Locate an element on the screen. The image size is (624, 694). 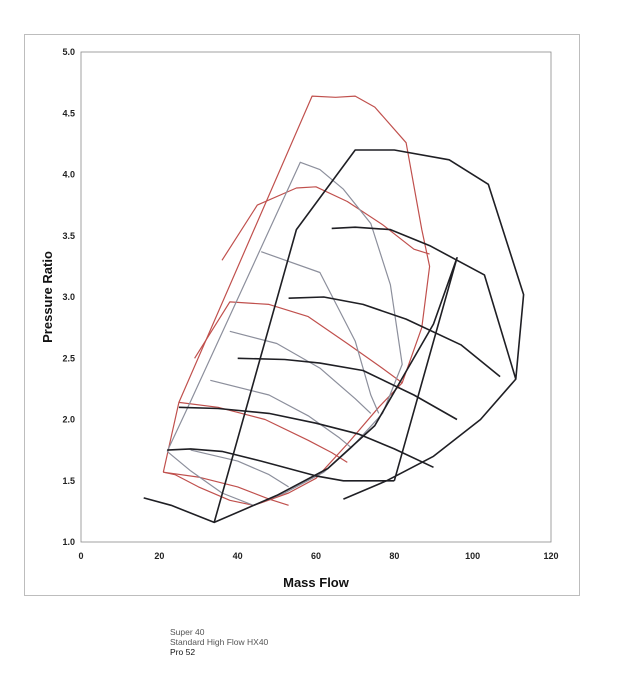
y-tick-label: 5.0 is located at coordinates (68, 52).